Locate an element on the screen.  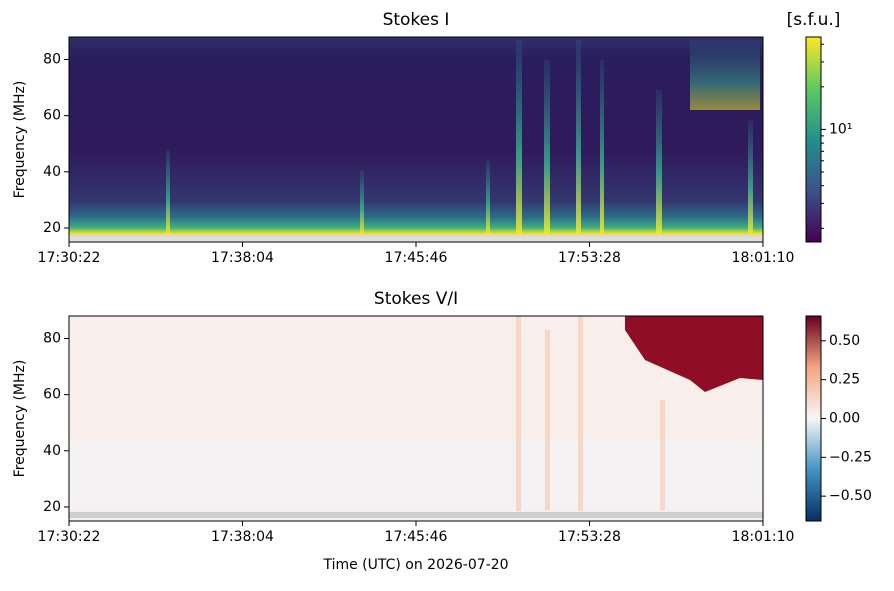
colorbar-tick-label: −0.50 is located at coordinates (850, 496).